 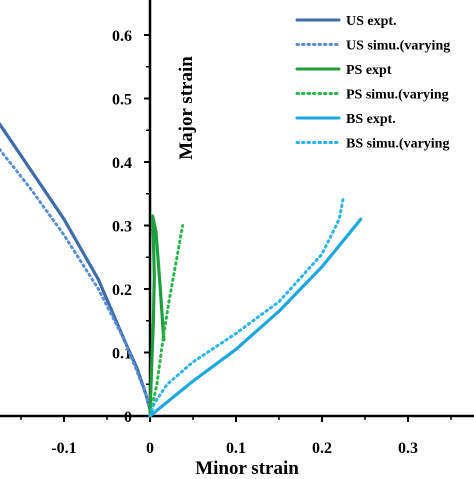 I want to click on legend-label: PS expt, so click(x=369, y=70).